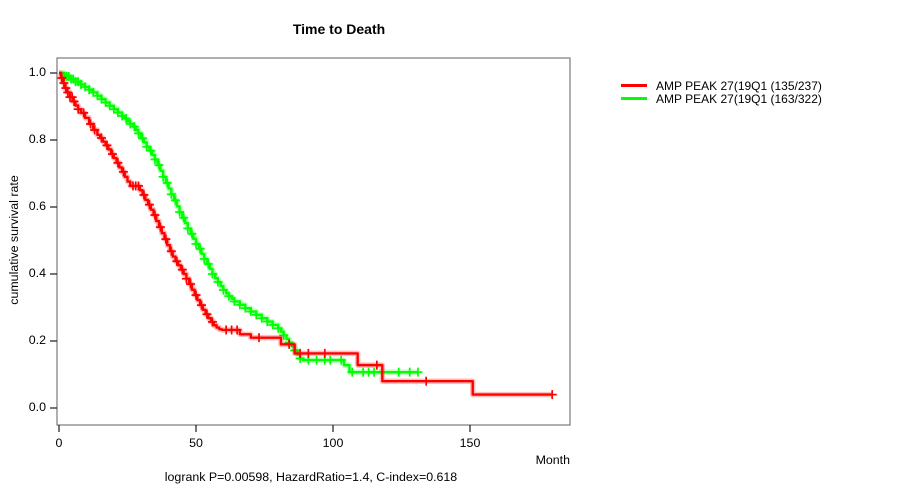 This screenshot has height=500, width=900. I want to click on y-axis-label: cumulative survival rate, so click(14, 240).